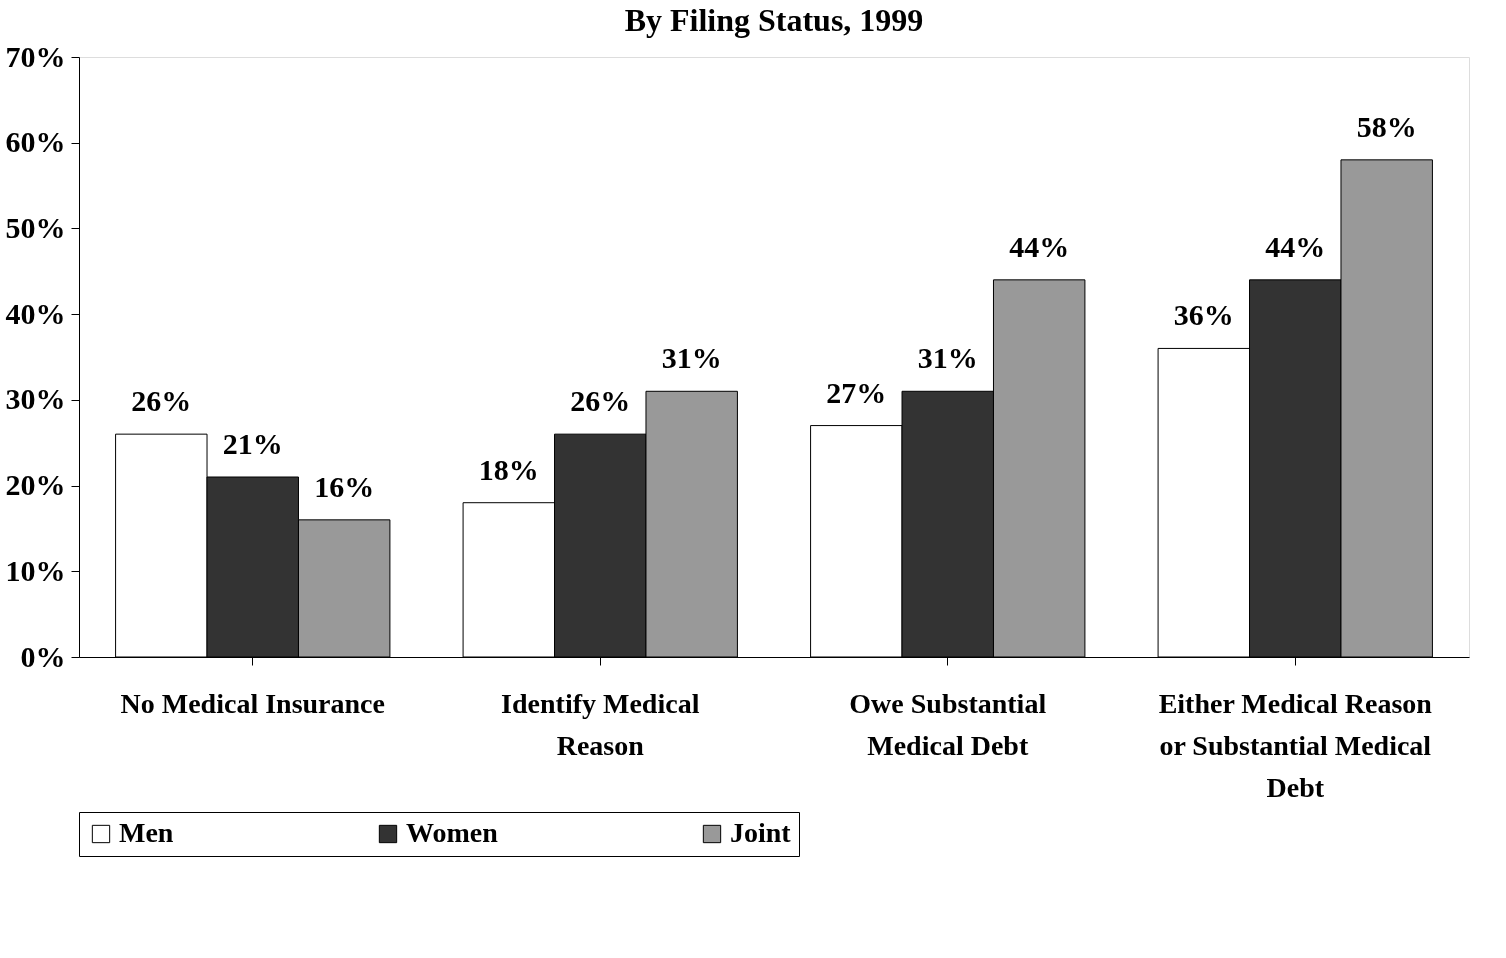 The image size is (1506, 958). What do you see at coordinates (252, 443) in the screenshot?
I see `data-label: 21%` at bounding box center [252, 443].